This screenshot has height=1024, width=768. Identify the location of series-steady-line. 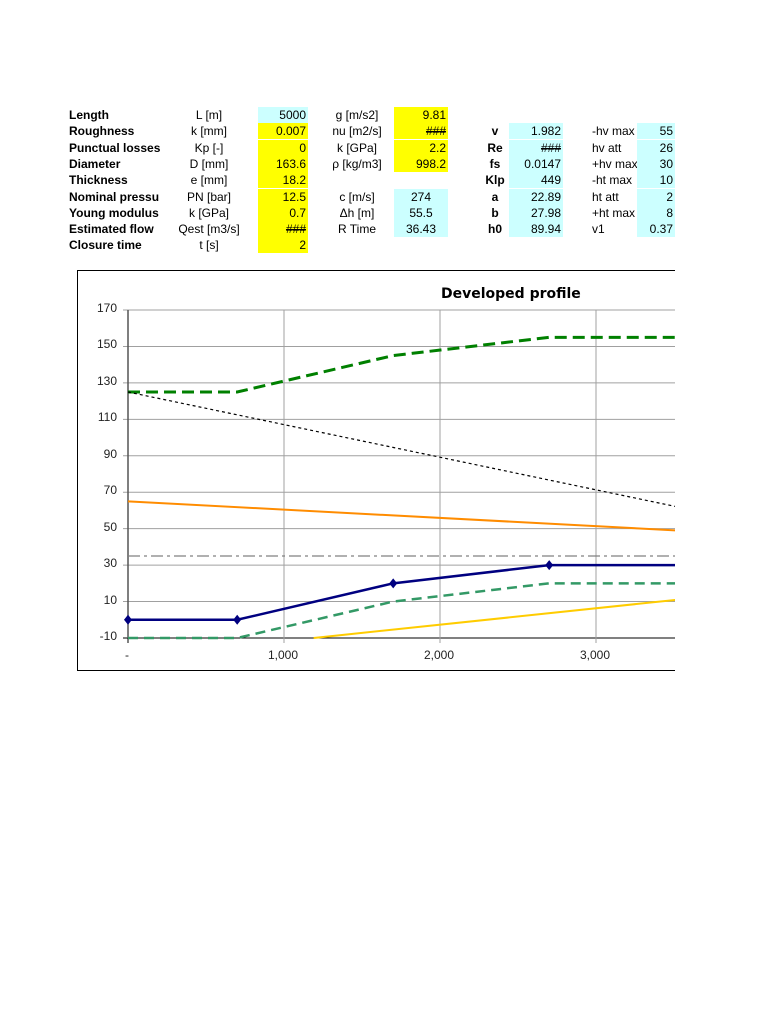
(401, 516).